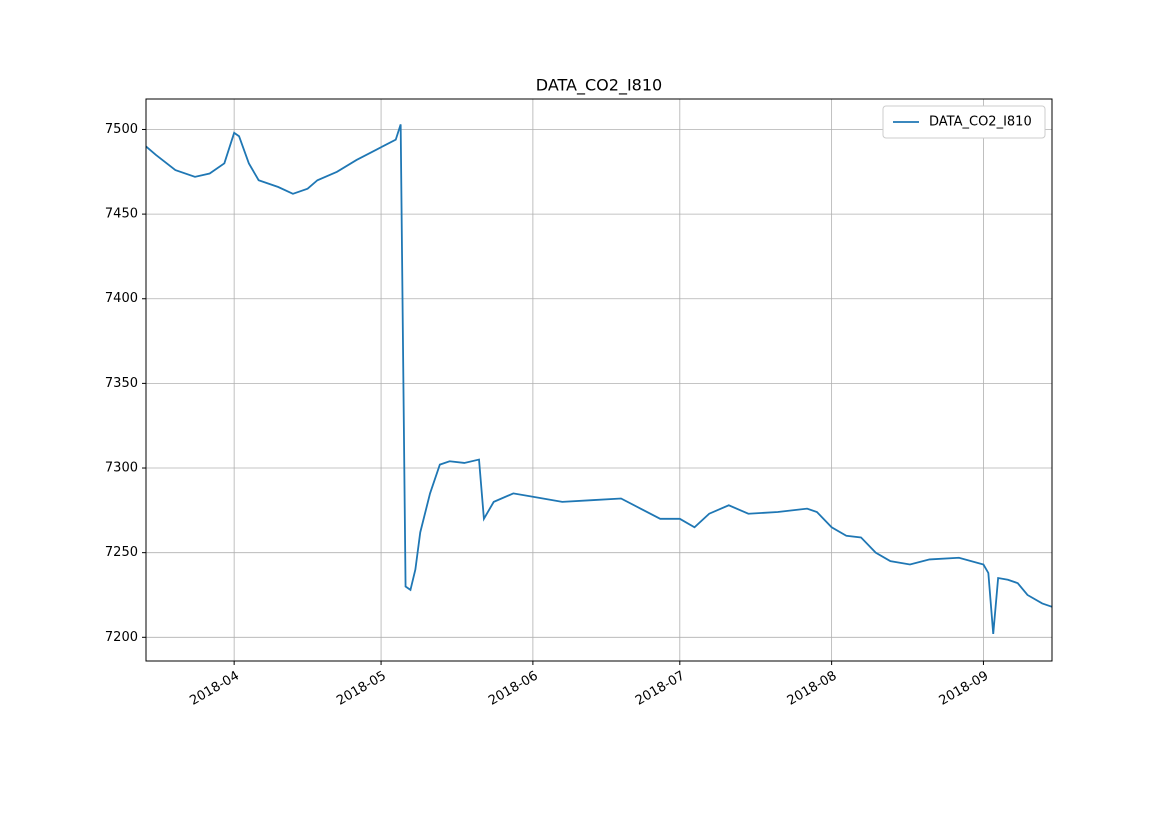 The image size is (1169, 831). I want to click on x-tick-label: 2018-08, so click(812, 689).